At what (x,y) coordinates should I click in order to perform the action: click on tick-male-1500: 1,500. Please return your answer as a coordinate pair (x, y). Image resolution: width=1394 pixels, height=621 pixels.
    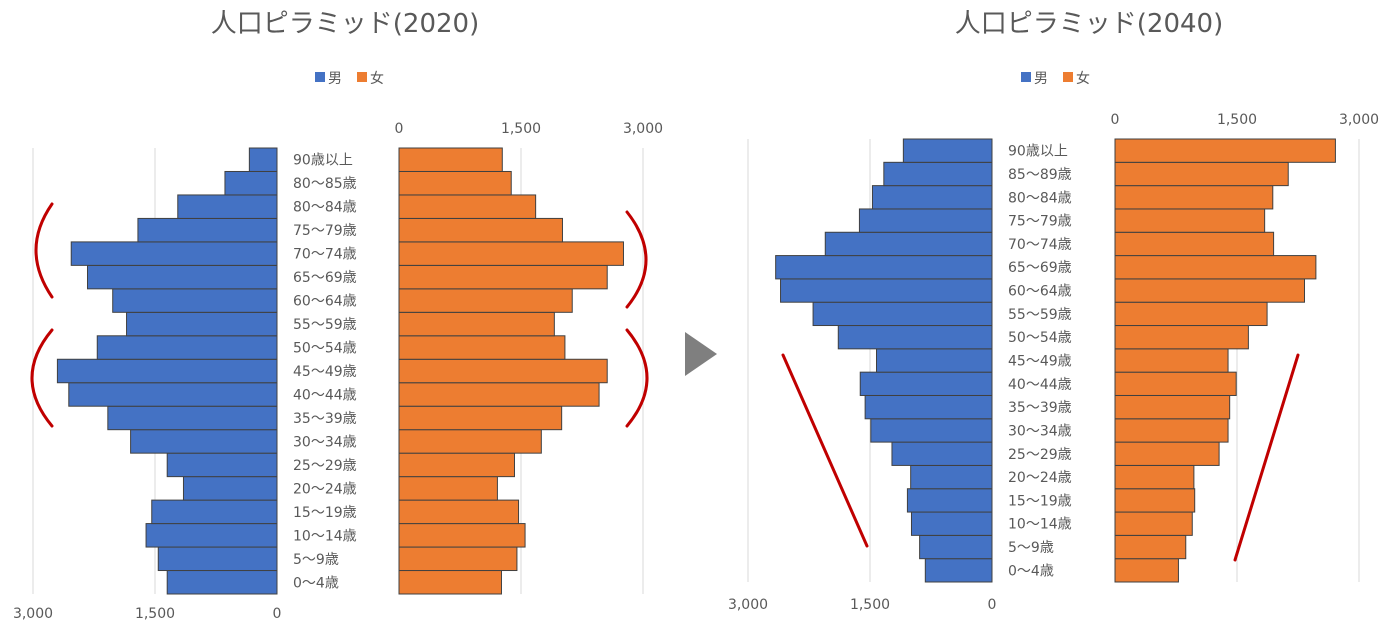
    Looking at the image, I should click on (870, 605).